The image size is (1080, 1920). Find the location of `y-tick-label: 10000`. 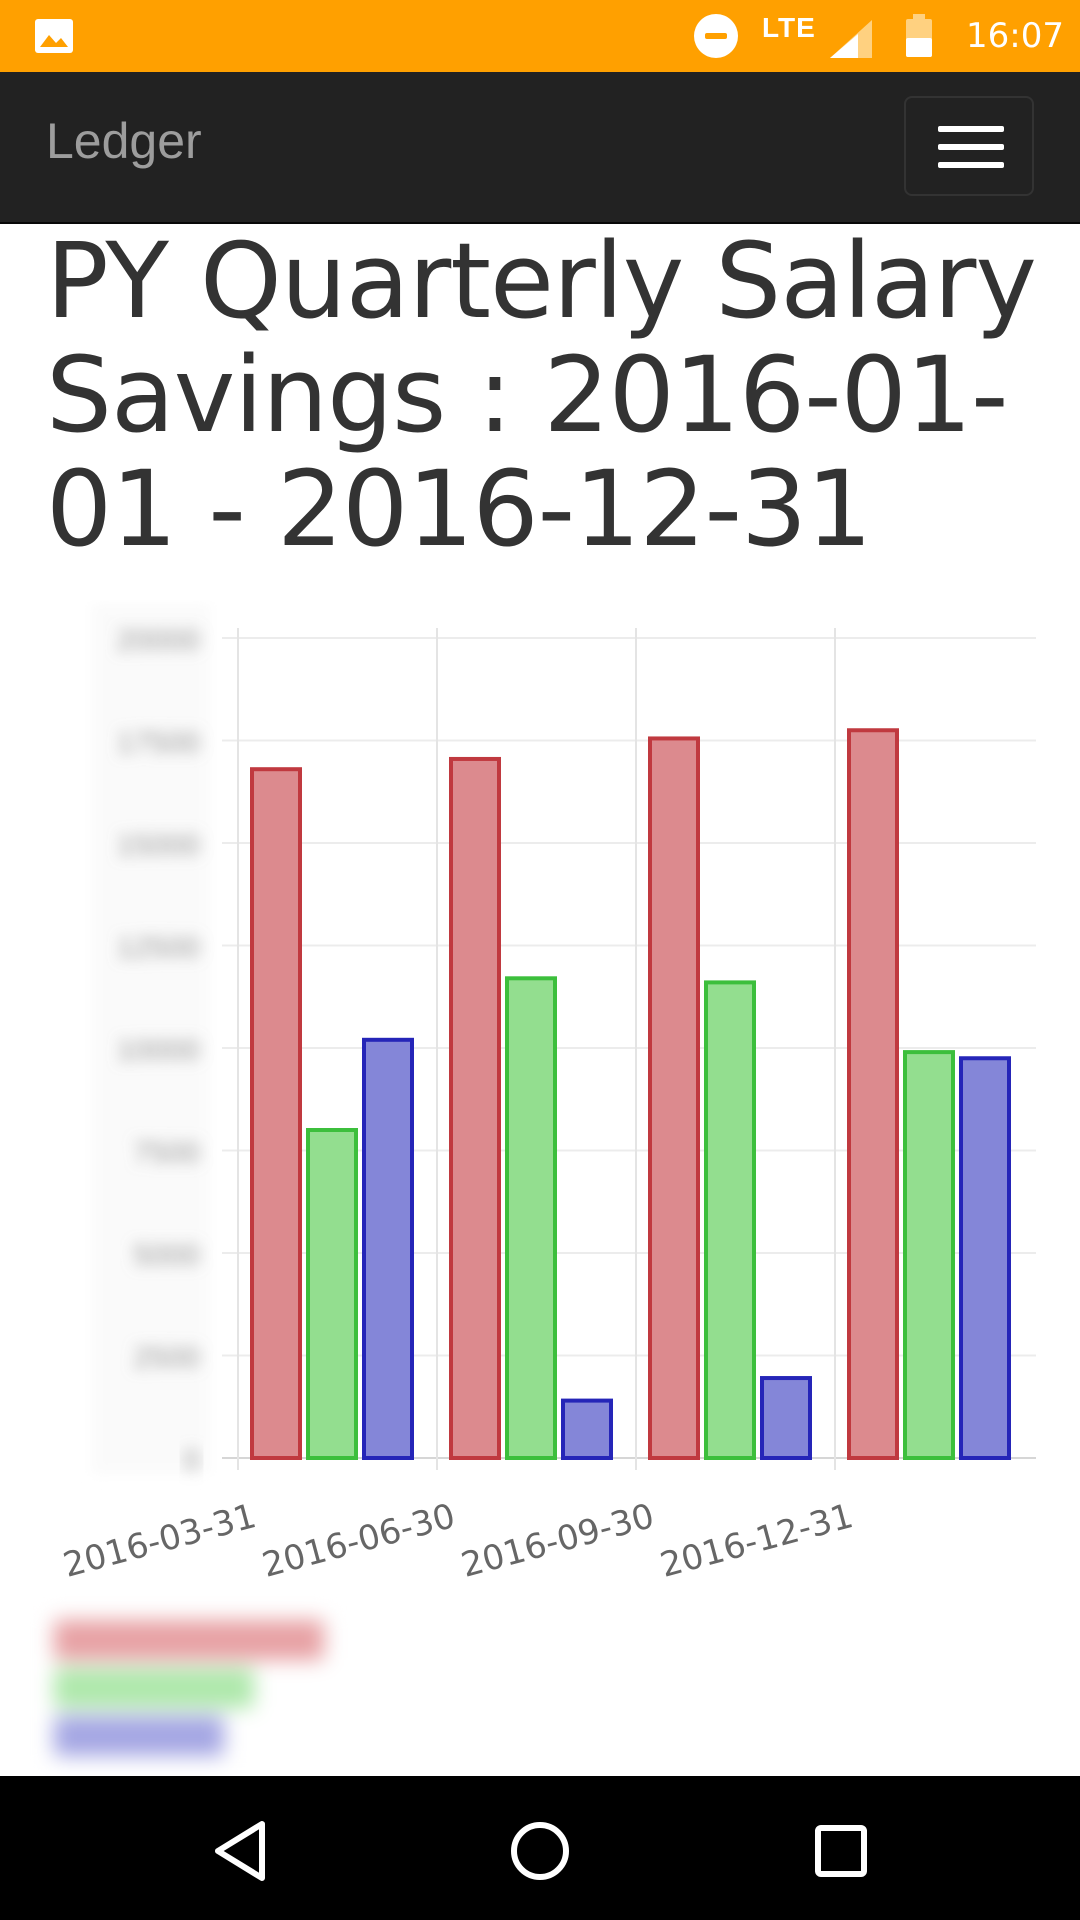

y-tick-label: 10000 is located at coordinates (158, 1050).